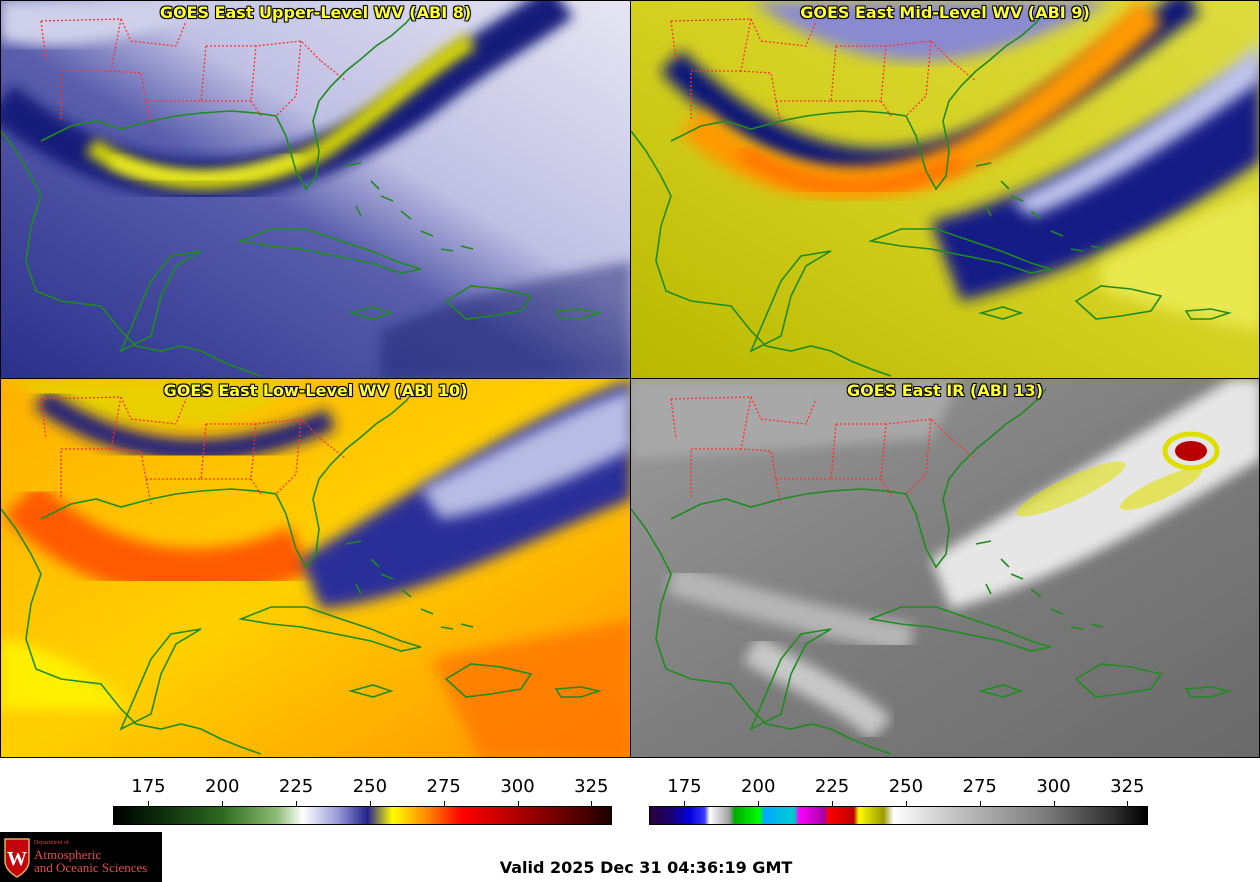 This screenshot has width=1260, height=882. What do you see at coordinates (362, 803) in the screenshot?
I see `wv-colorbar-tickmarks` at bounding box center [362, 803].